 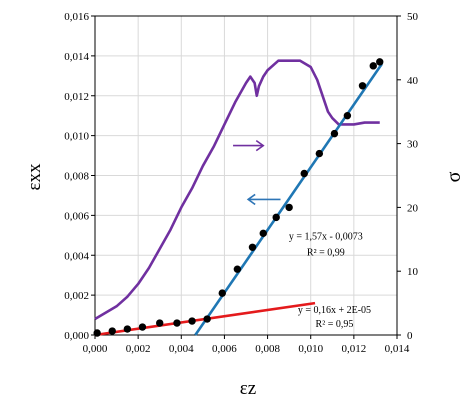 I want to click on y-right-axis-label: σ, so click(x=454, y=176).